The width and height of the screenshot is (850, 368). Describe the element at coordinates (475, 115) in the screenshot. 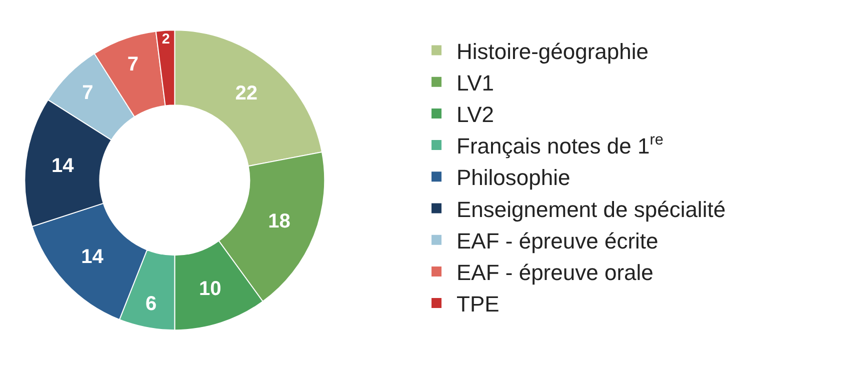

I see `legend-label: LV2` at that location.